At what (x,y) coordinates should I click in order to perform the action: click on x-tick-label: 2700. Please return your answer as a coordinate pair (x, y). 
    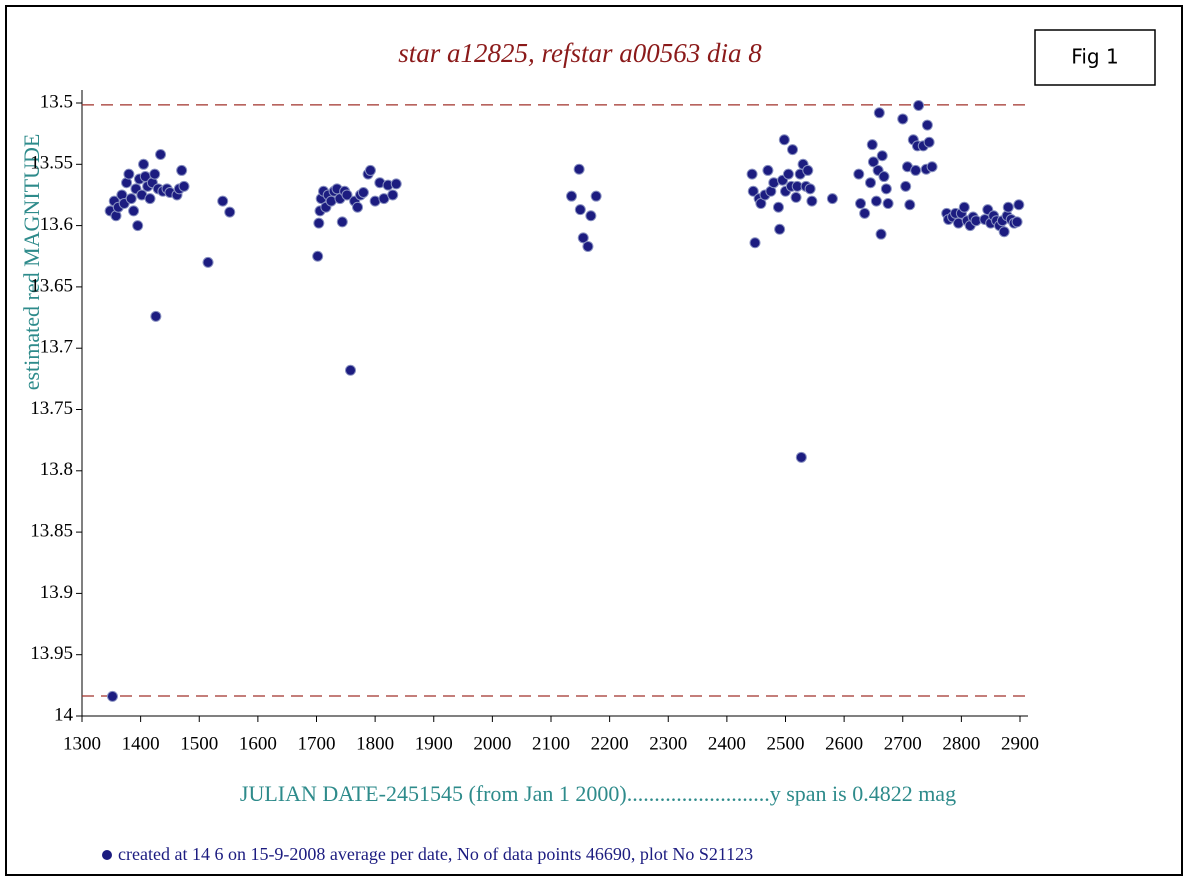
    Looking at the image, I should click on (903, 743).